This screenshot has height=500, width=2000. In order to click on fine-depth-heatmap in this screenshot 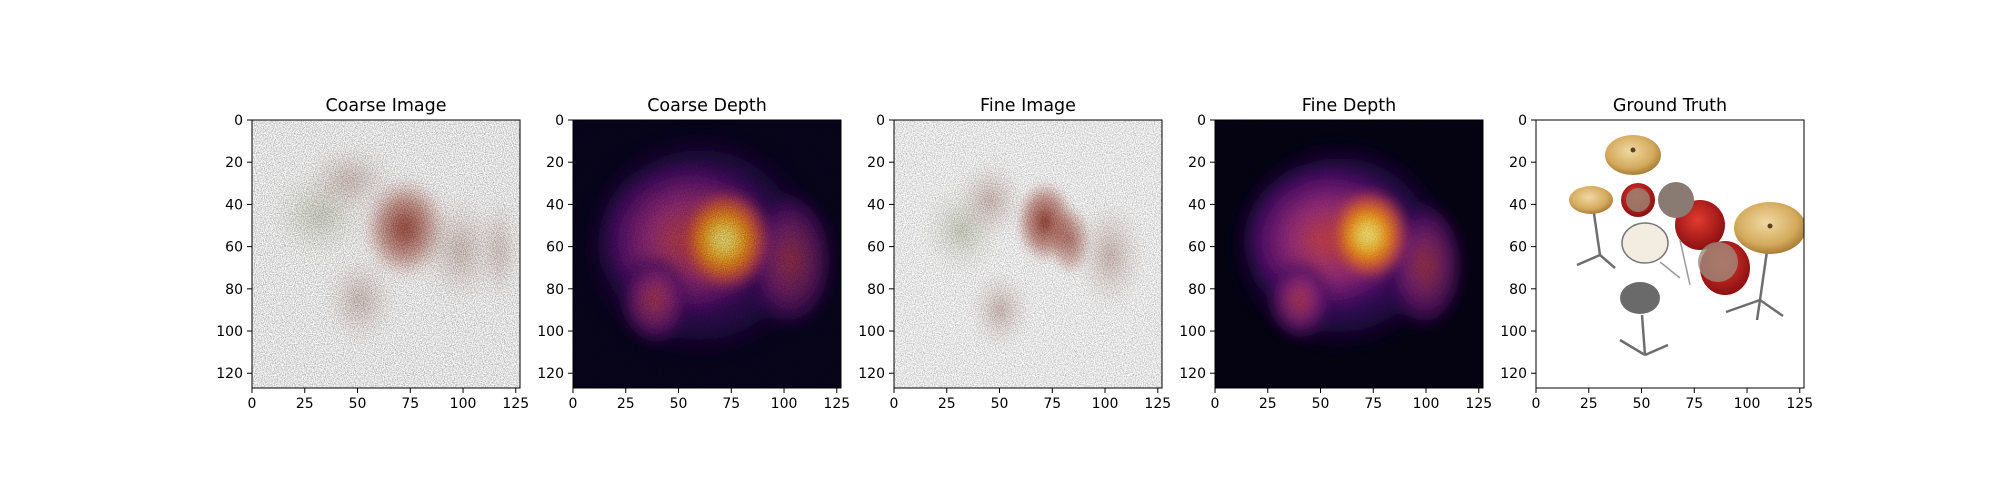, I will do `click(1349, 254)`.